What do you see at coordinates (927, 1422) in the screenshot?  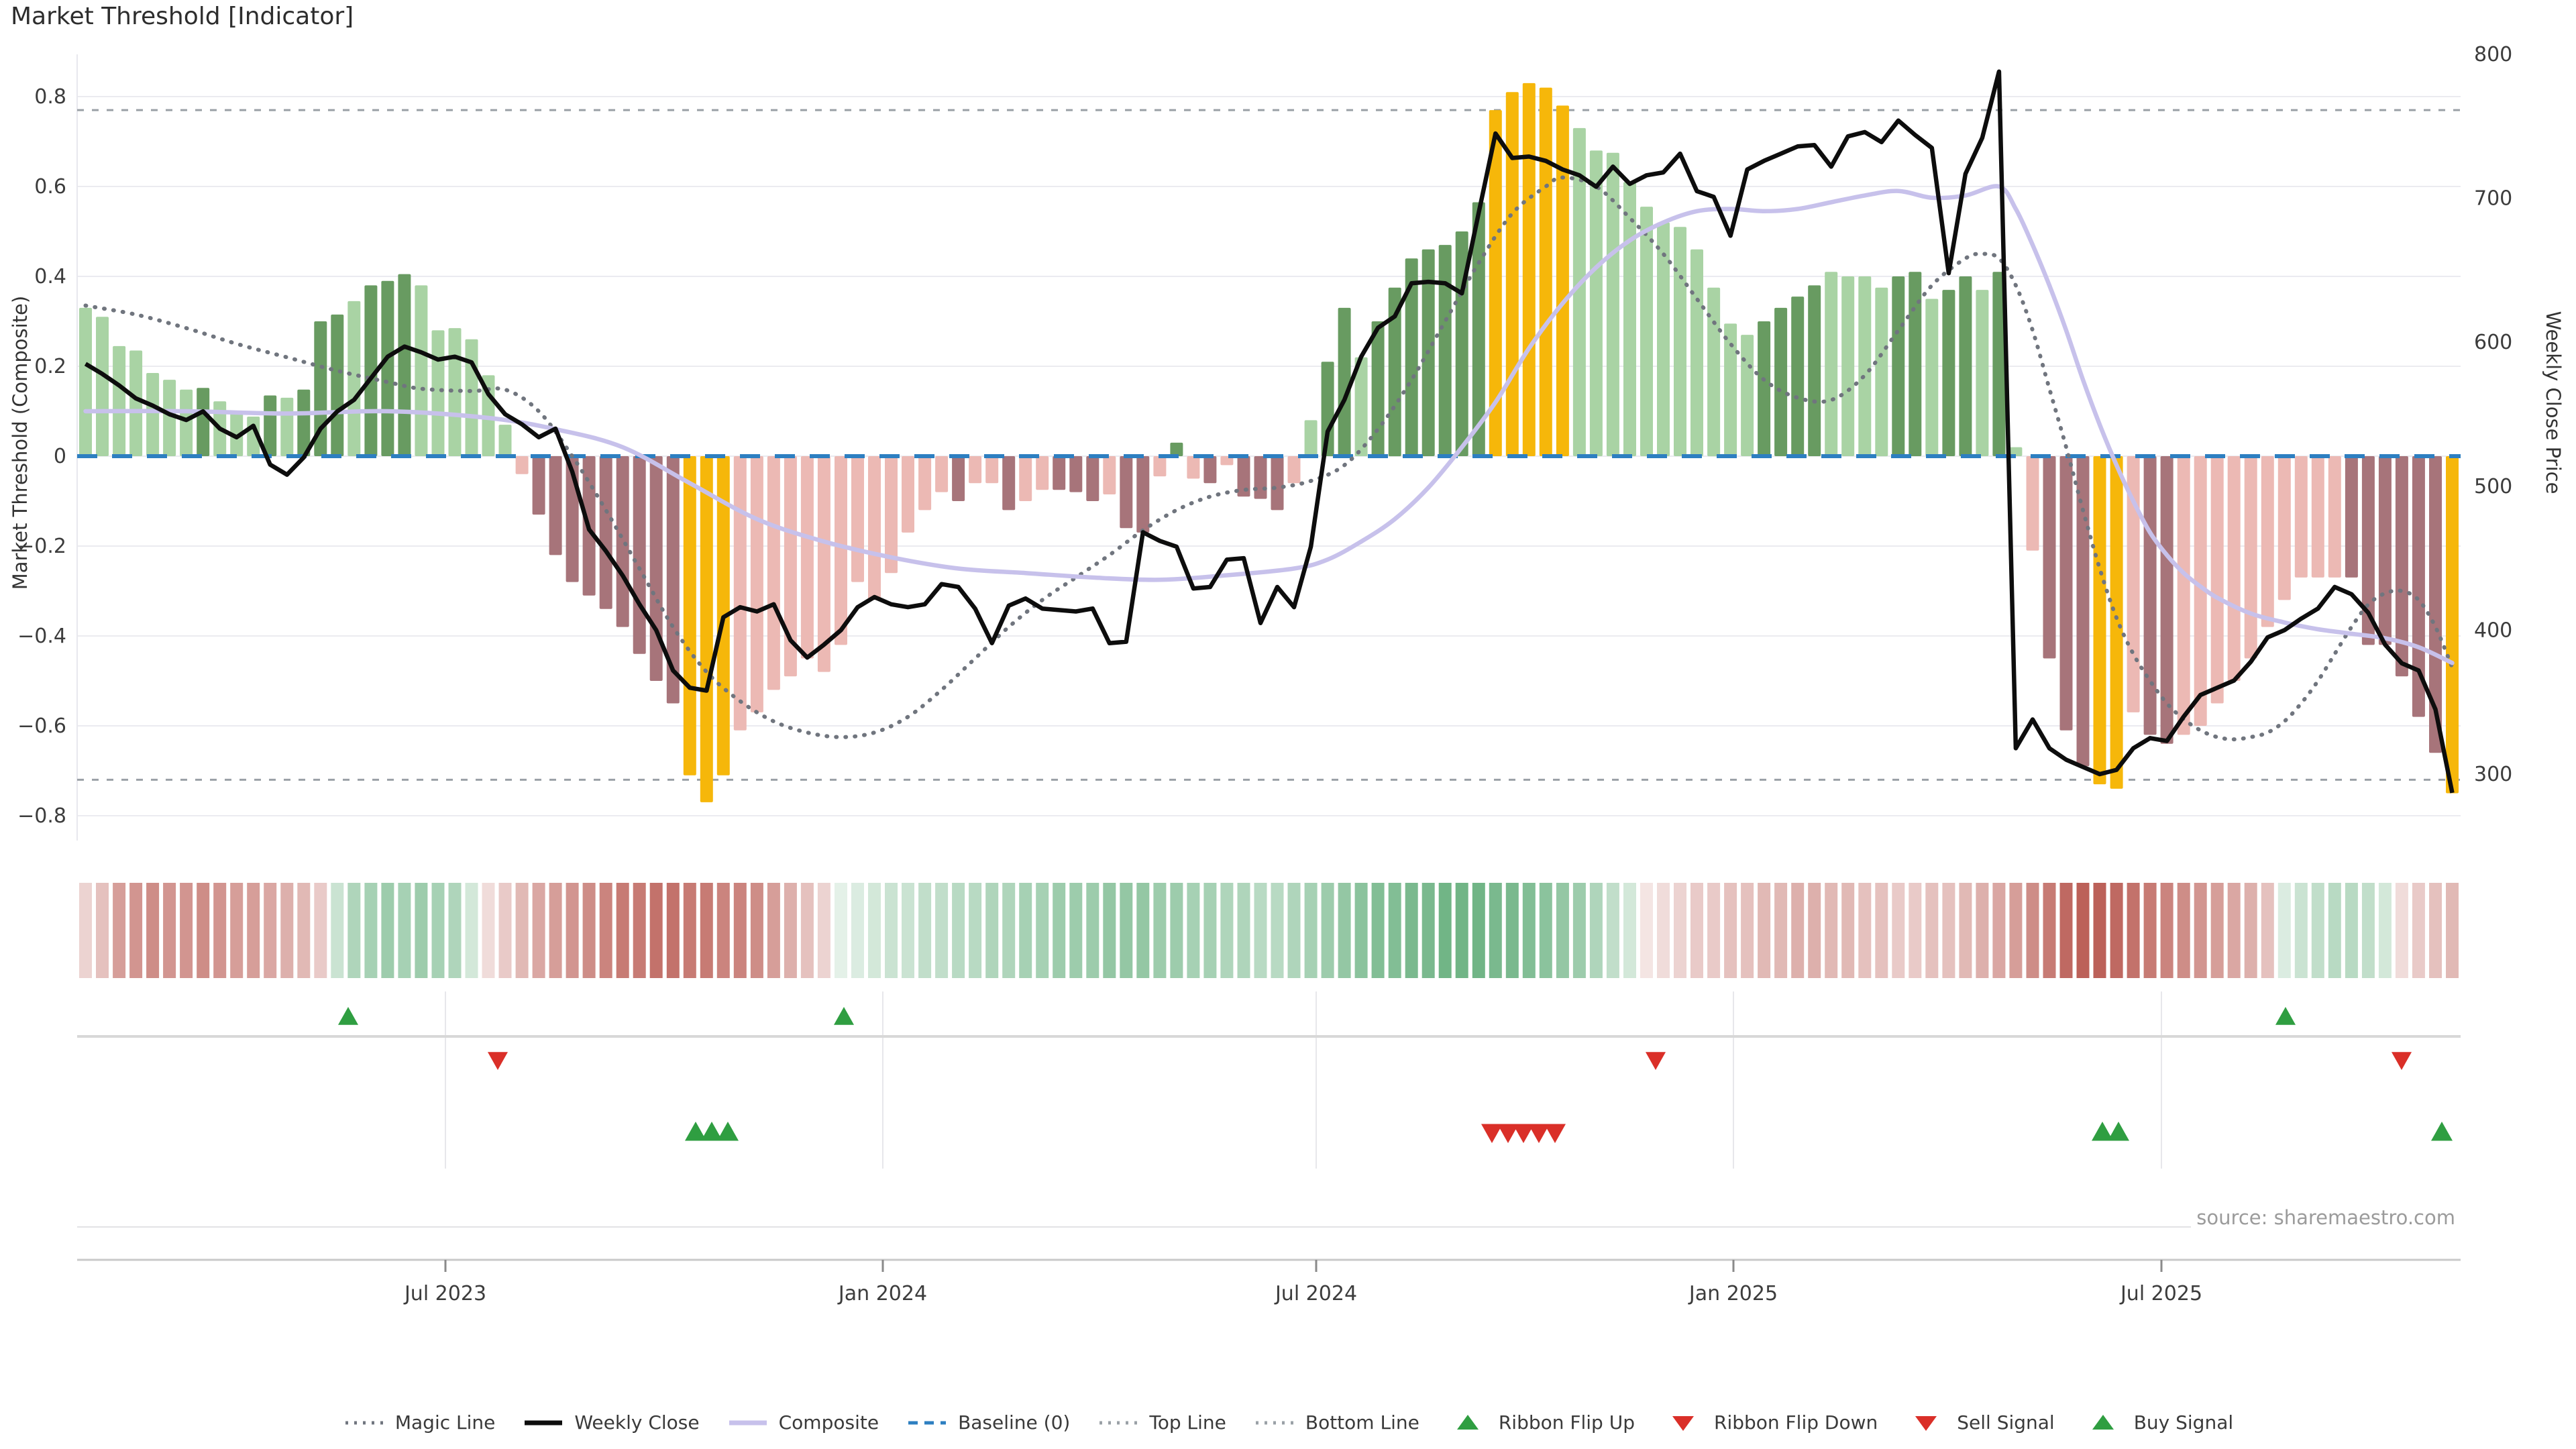 I see `legend-dashed-icon` at bounding box center [927, 1422].